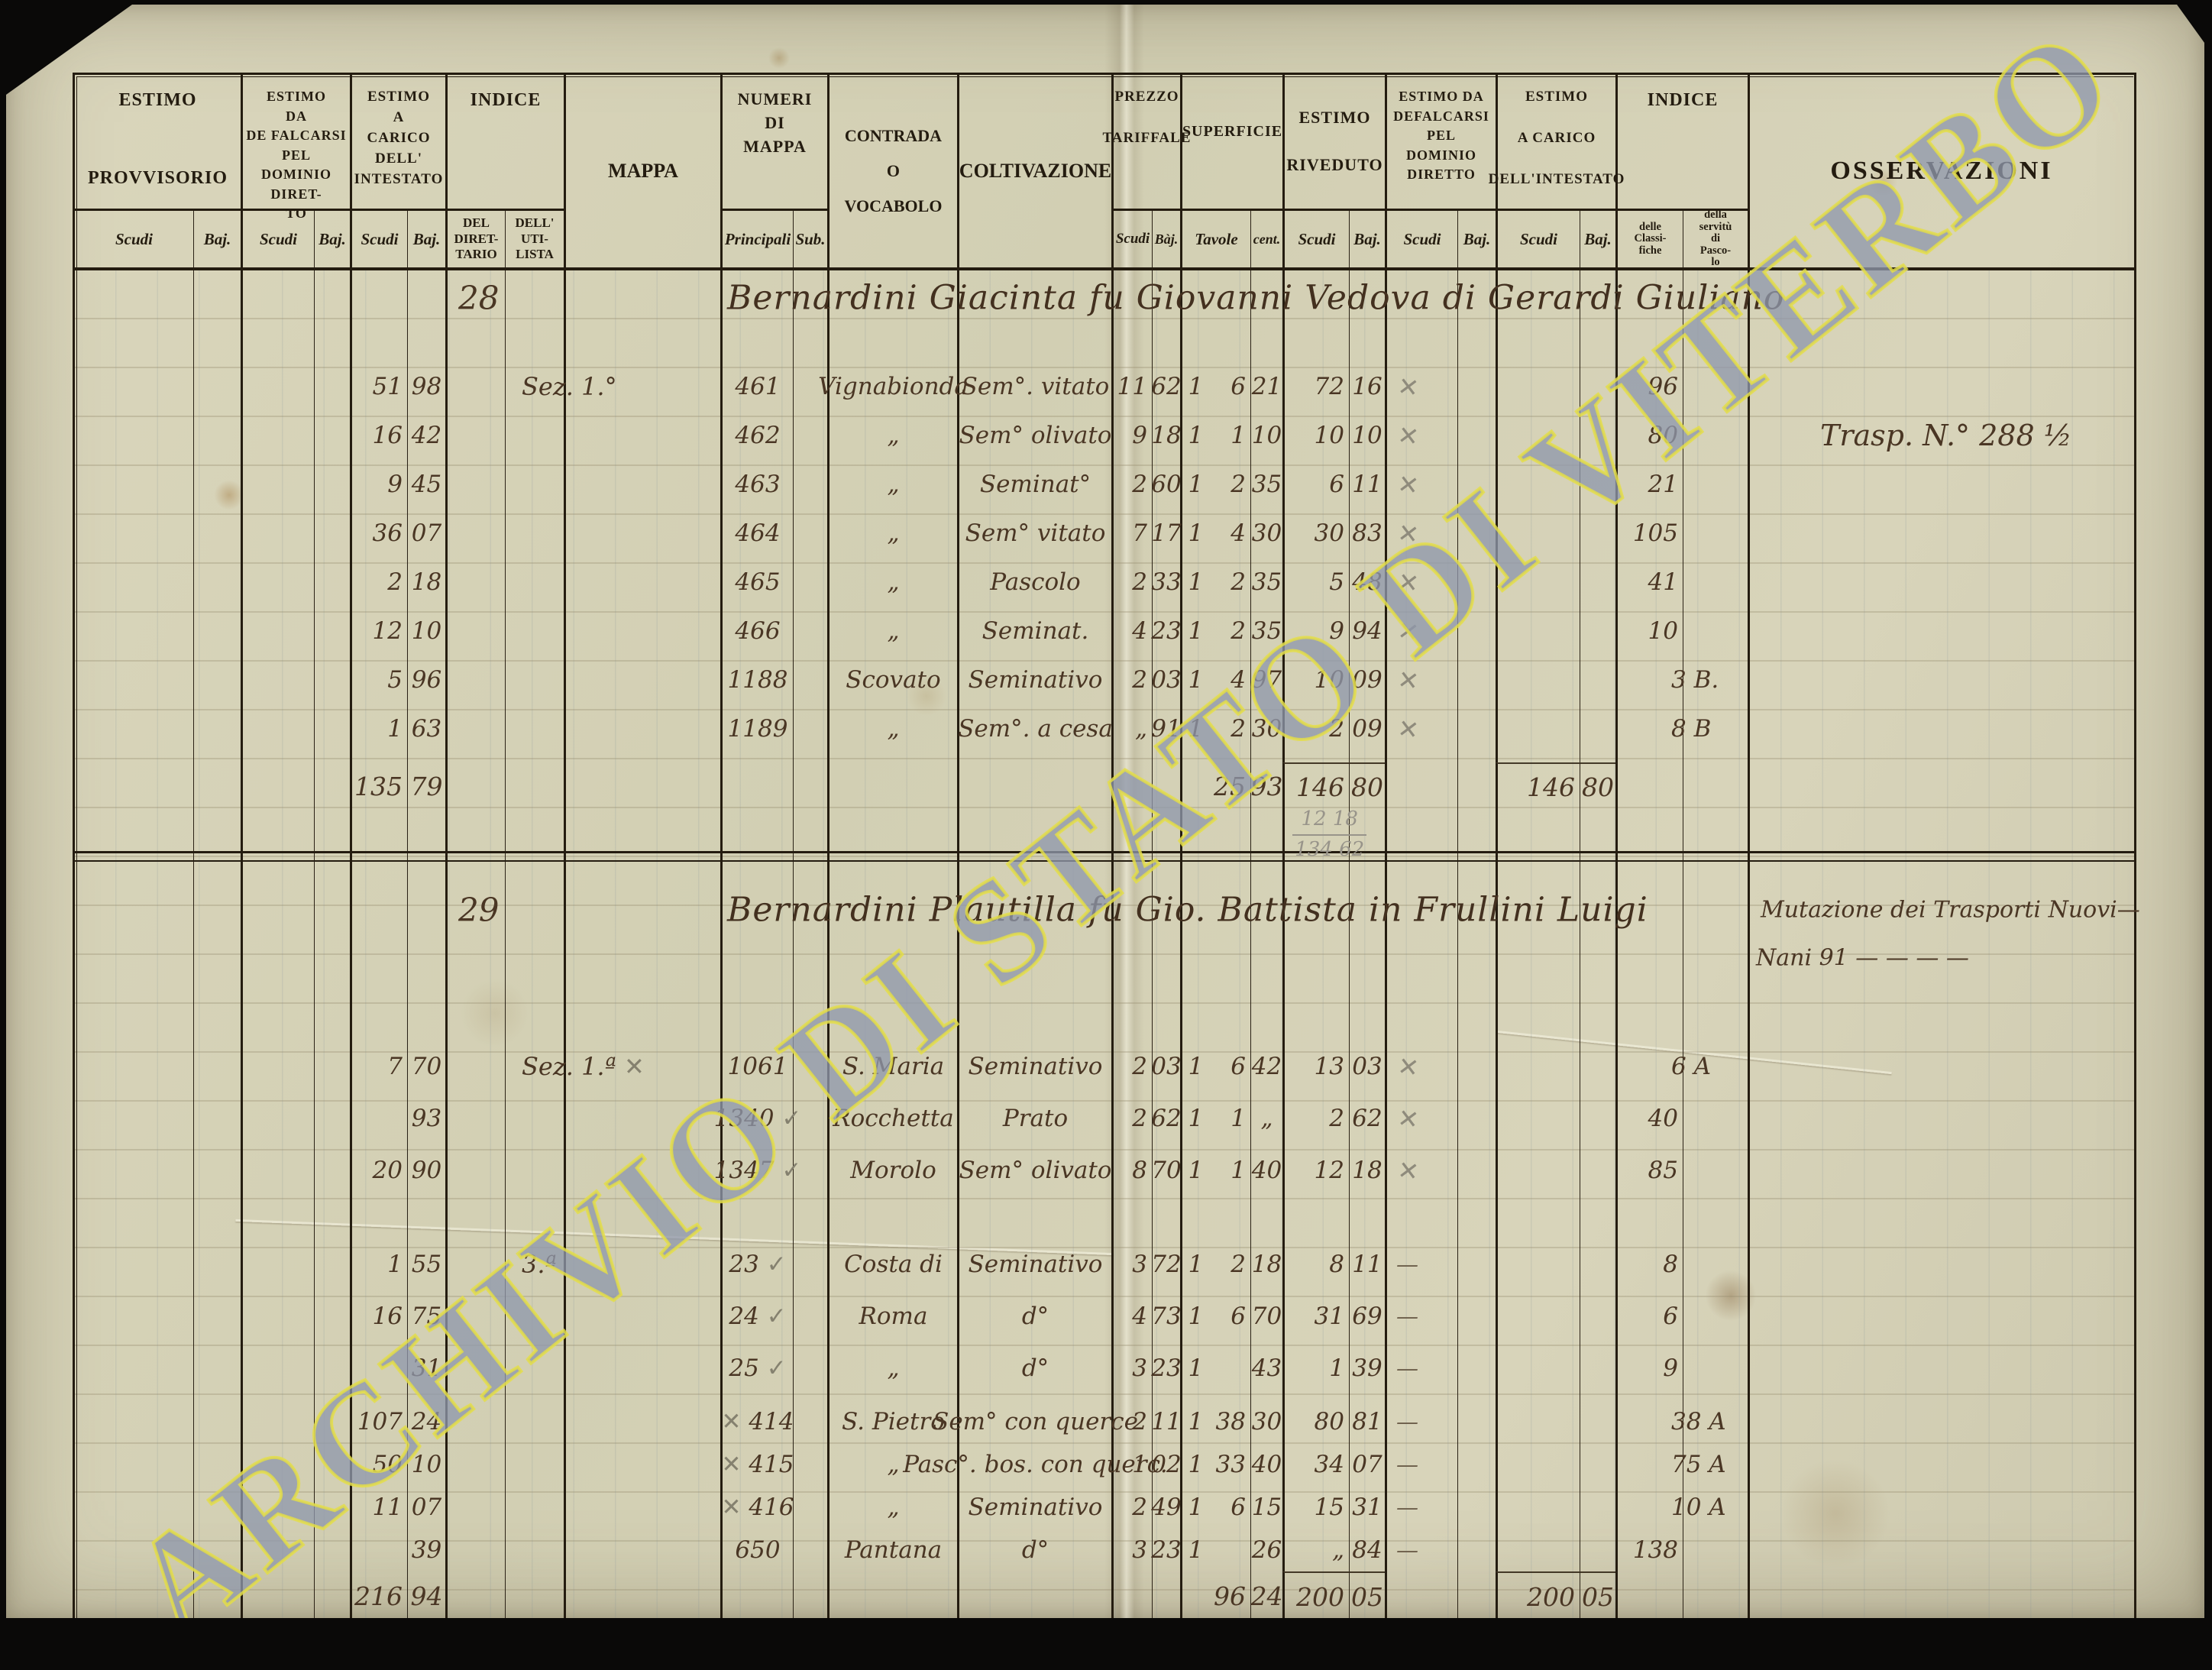 The image size is (2212, 1670). What do you see at coordinates (378, 239) in the screenshot?
I see `subcol-scudi: Scudi` at bounding box center [378, 239].